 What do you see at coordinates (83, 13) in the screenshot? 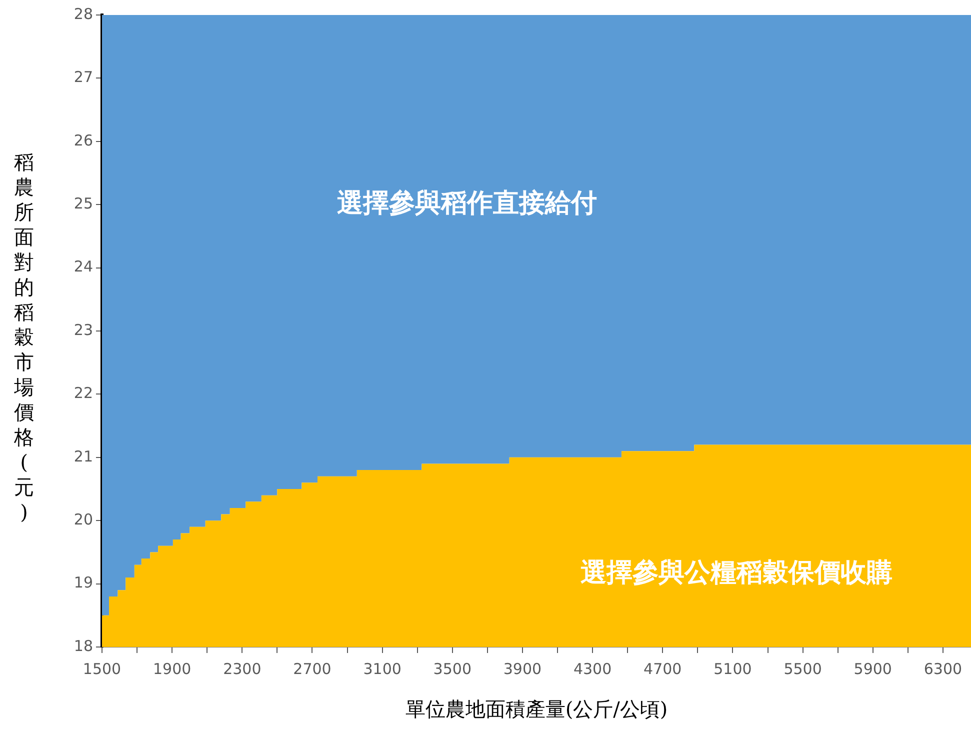
I see `y-tick-label: 28` at bounding box center [83, 13].